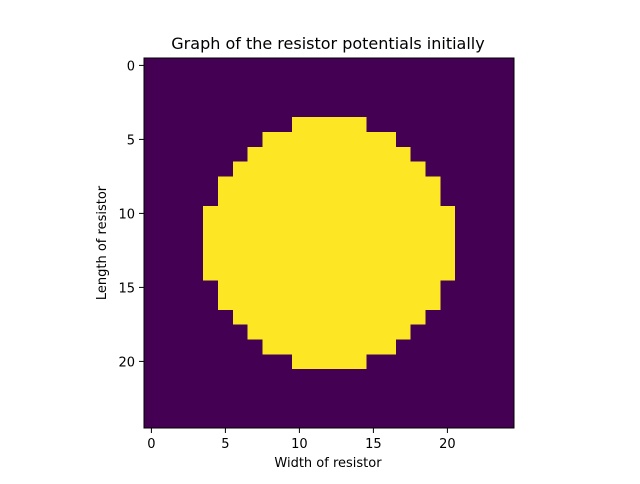  What do you see at coordinates (126, 362) in the screenshot?
I see `y-tick-label: 20` at bounding box center [126, 362].